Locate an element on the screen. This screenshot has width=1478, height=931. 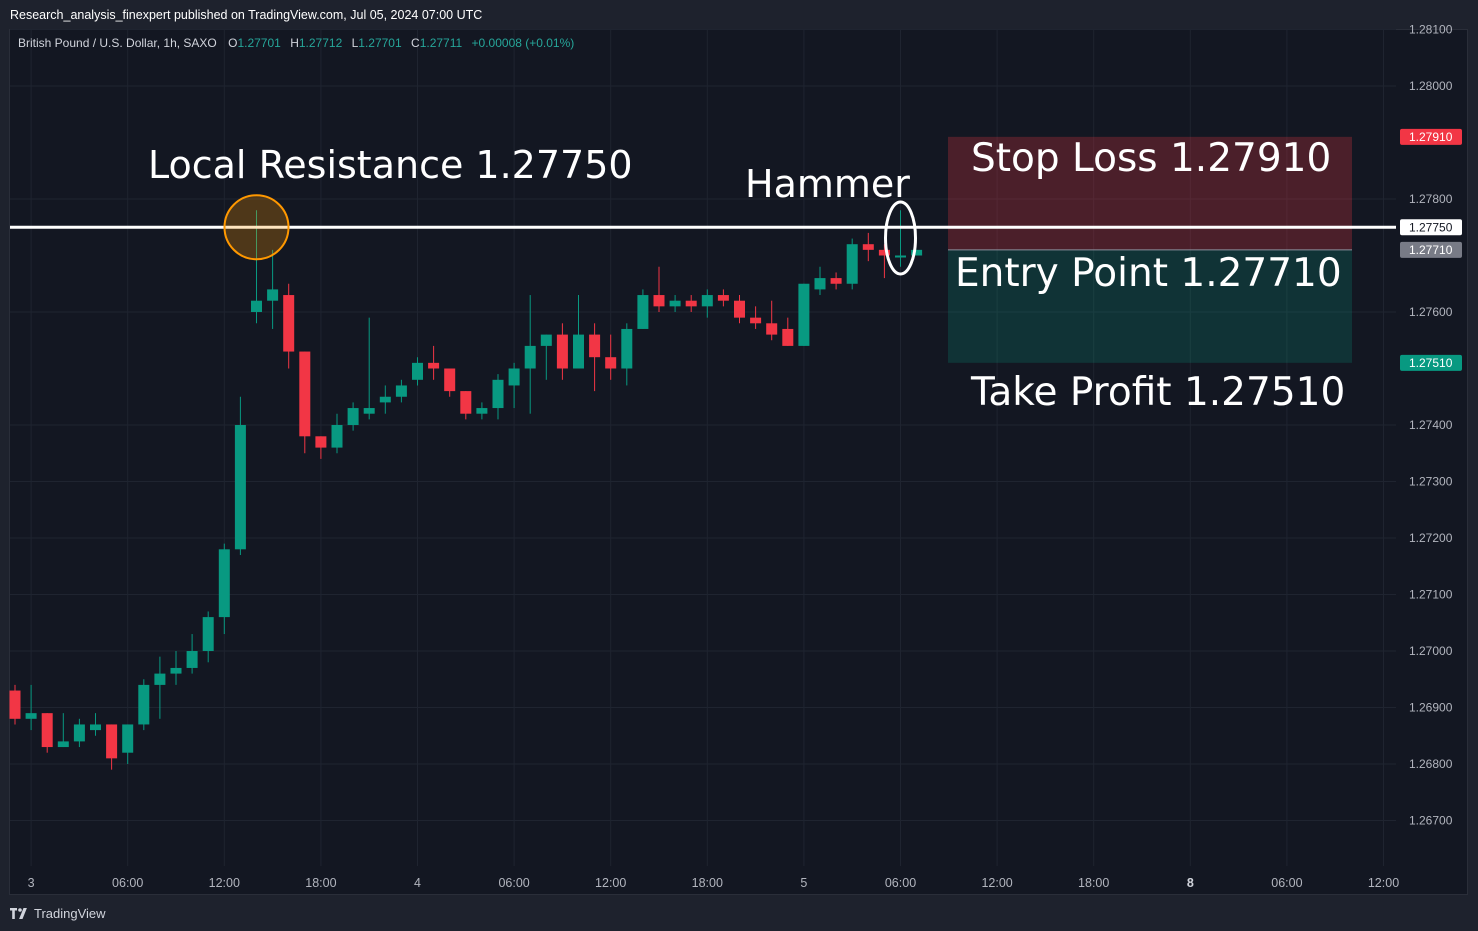
time-axis-label: 5 is located at coordinates (803, 883).